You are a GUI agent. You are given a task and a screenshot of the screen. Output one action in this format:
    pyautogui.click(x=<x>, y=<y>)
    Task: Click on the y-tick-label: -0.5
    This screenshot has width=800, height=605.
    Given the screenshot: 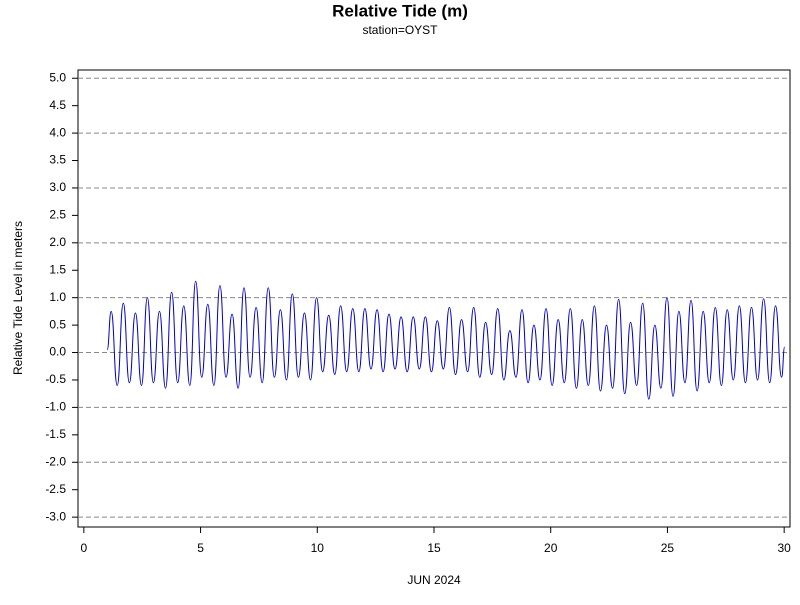 What is the action you would take?
    pyautogui.click(x=55, y=379)
    